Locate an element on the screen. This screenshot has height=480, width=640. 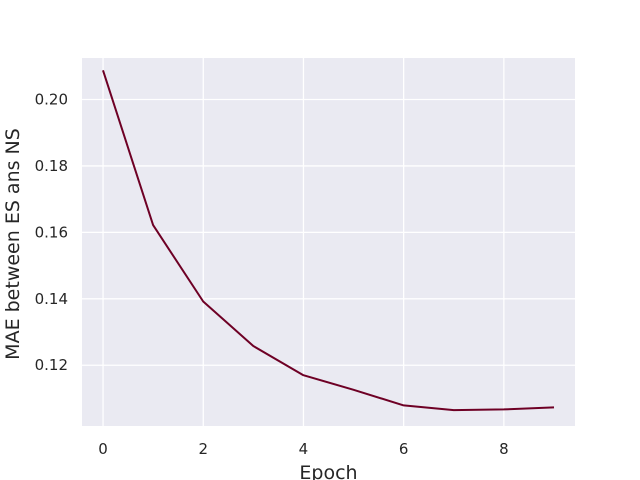
x-tick-label: 4 is located at coordinates (304, 449).